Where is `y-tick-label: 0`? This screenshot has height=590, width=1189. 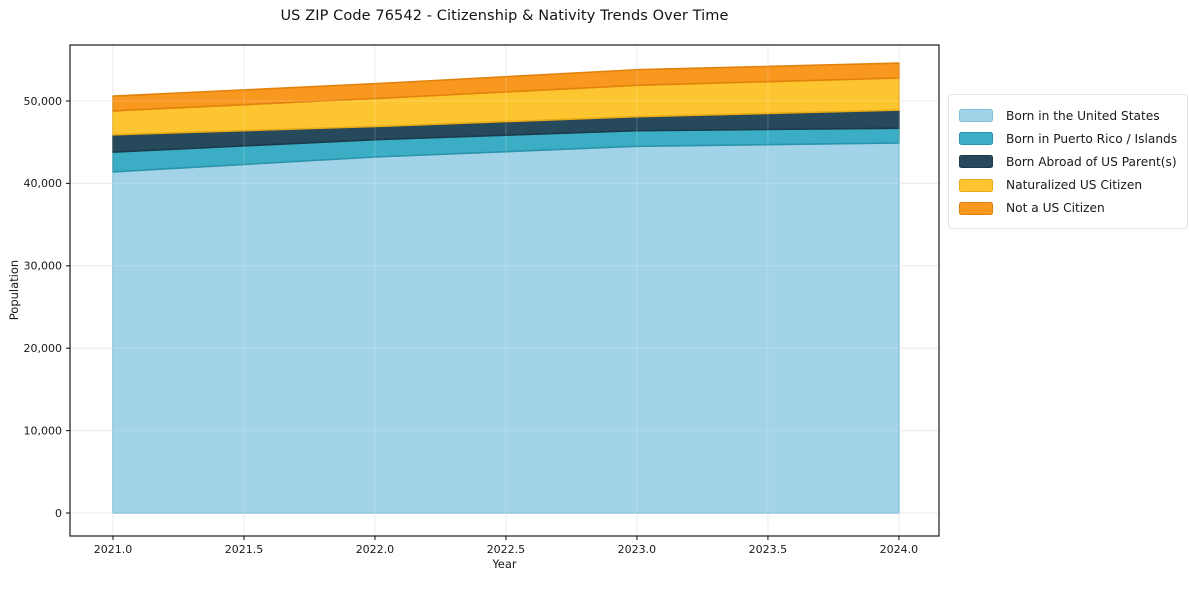 y-tick-label: 0 is located at coordinates (58, 513).